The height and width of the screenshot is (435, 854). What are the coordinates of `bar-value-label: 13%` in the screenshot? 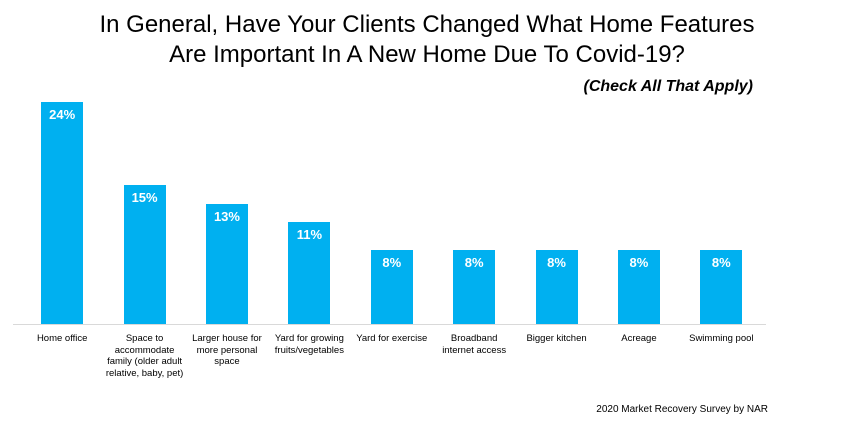 It's located at (226, 216).